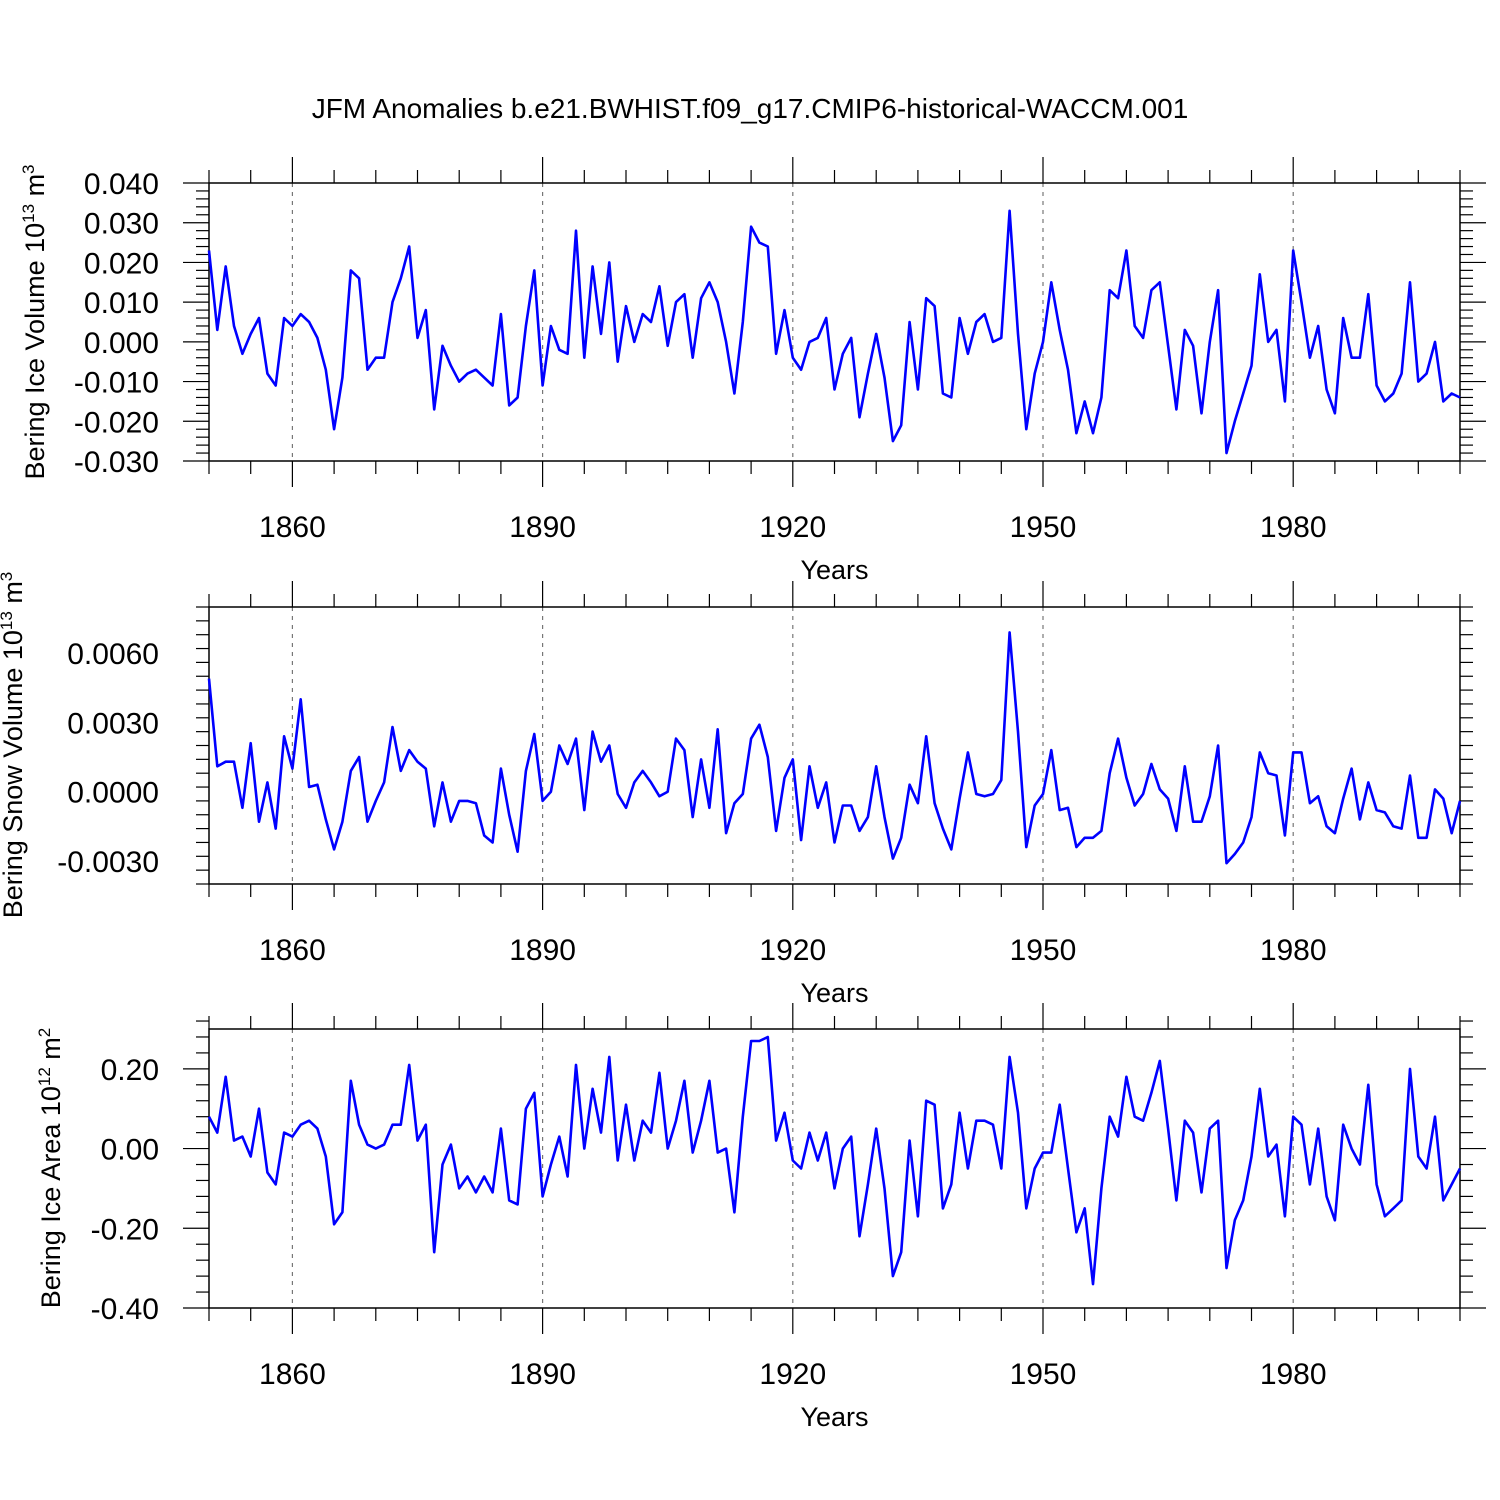 Image resolution: width=1500 pixels, height=1500 pixels. I want to click on y-tick-label: -0.010, so click(116, 383).